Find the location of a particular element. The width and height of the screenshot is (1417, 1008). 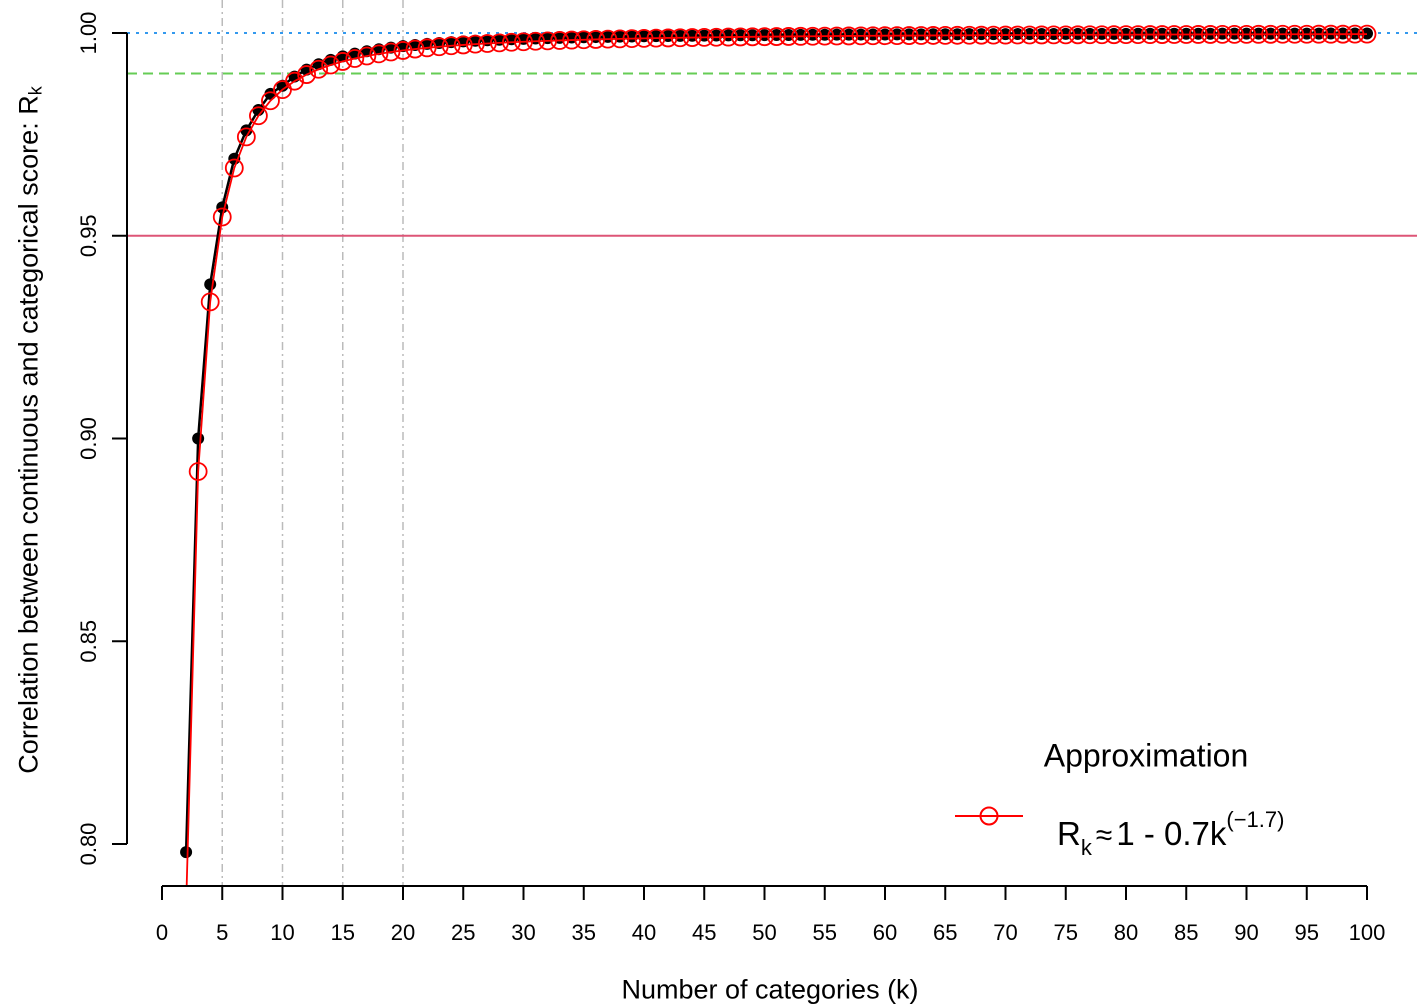

x-axis-title: Number of categories (k) is located at coordinates (770, 989).